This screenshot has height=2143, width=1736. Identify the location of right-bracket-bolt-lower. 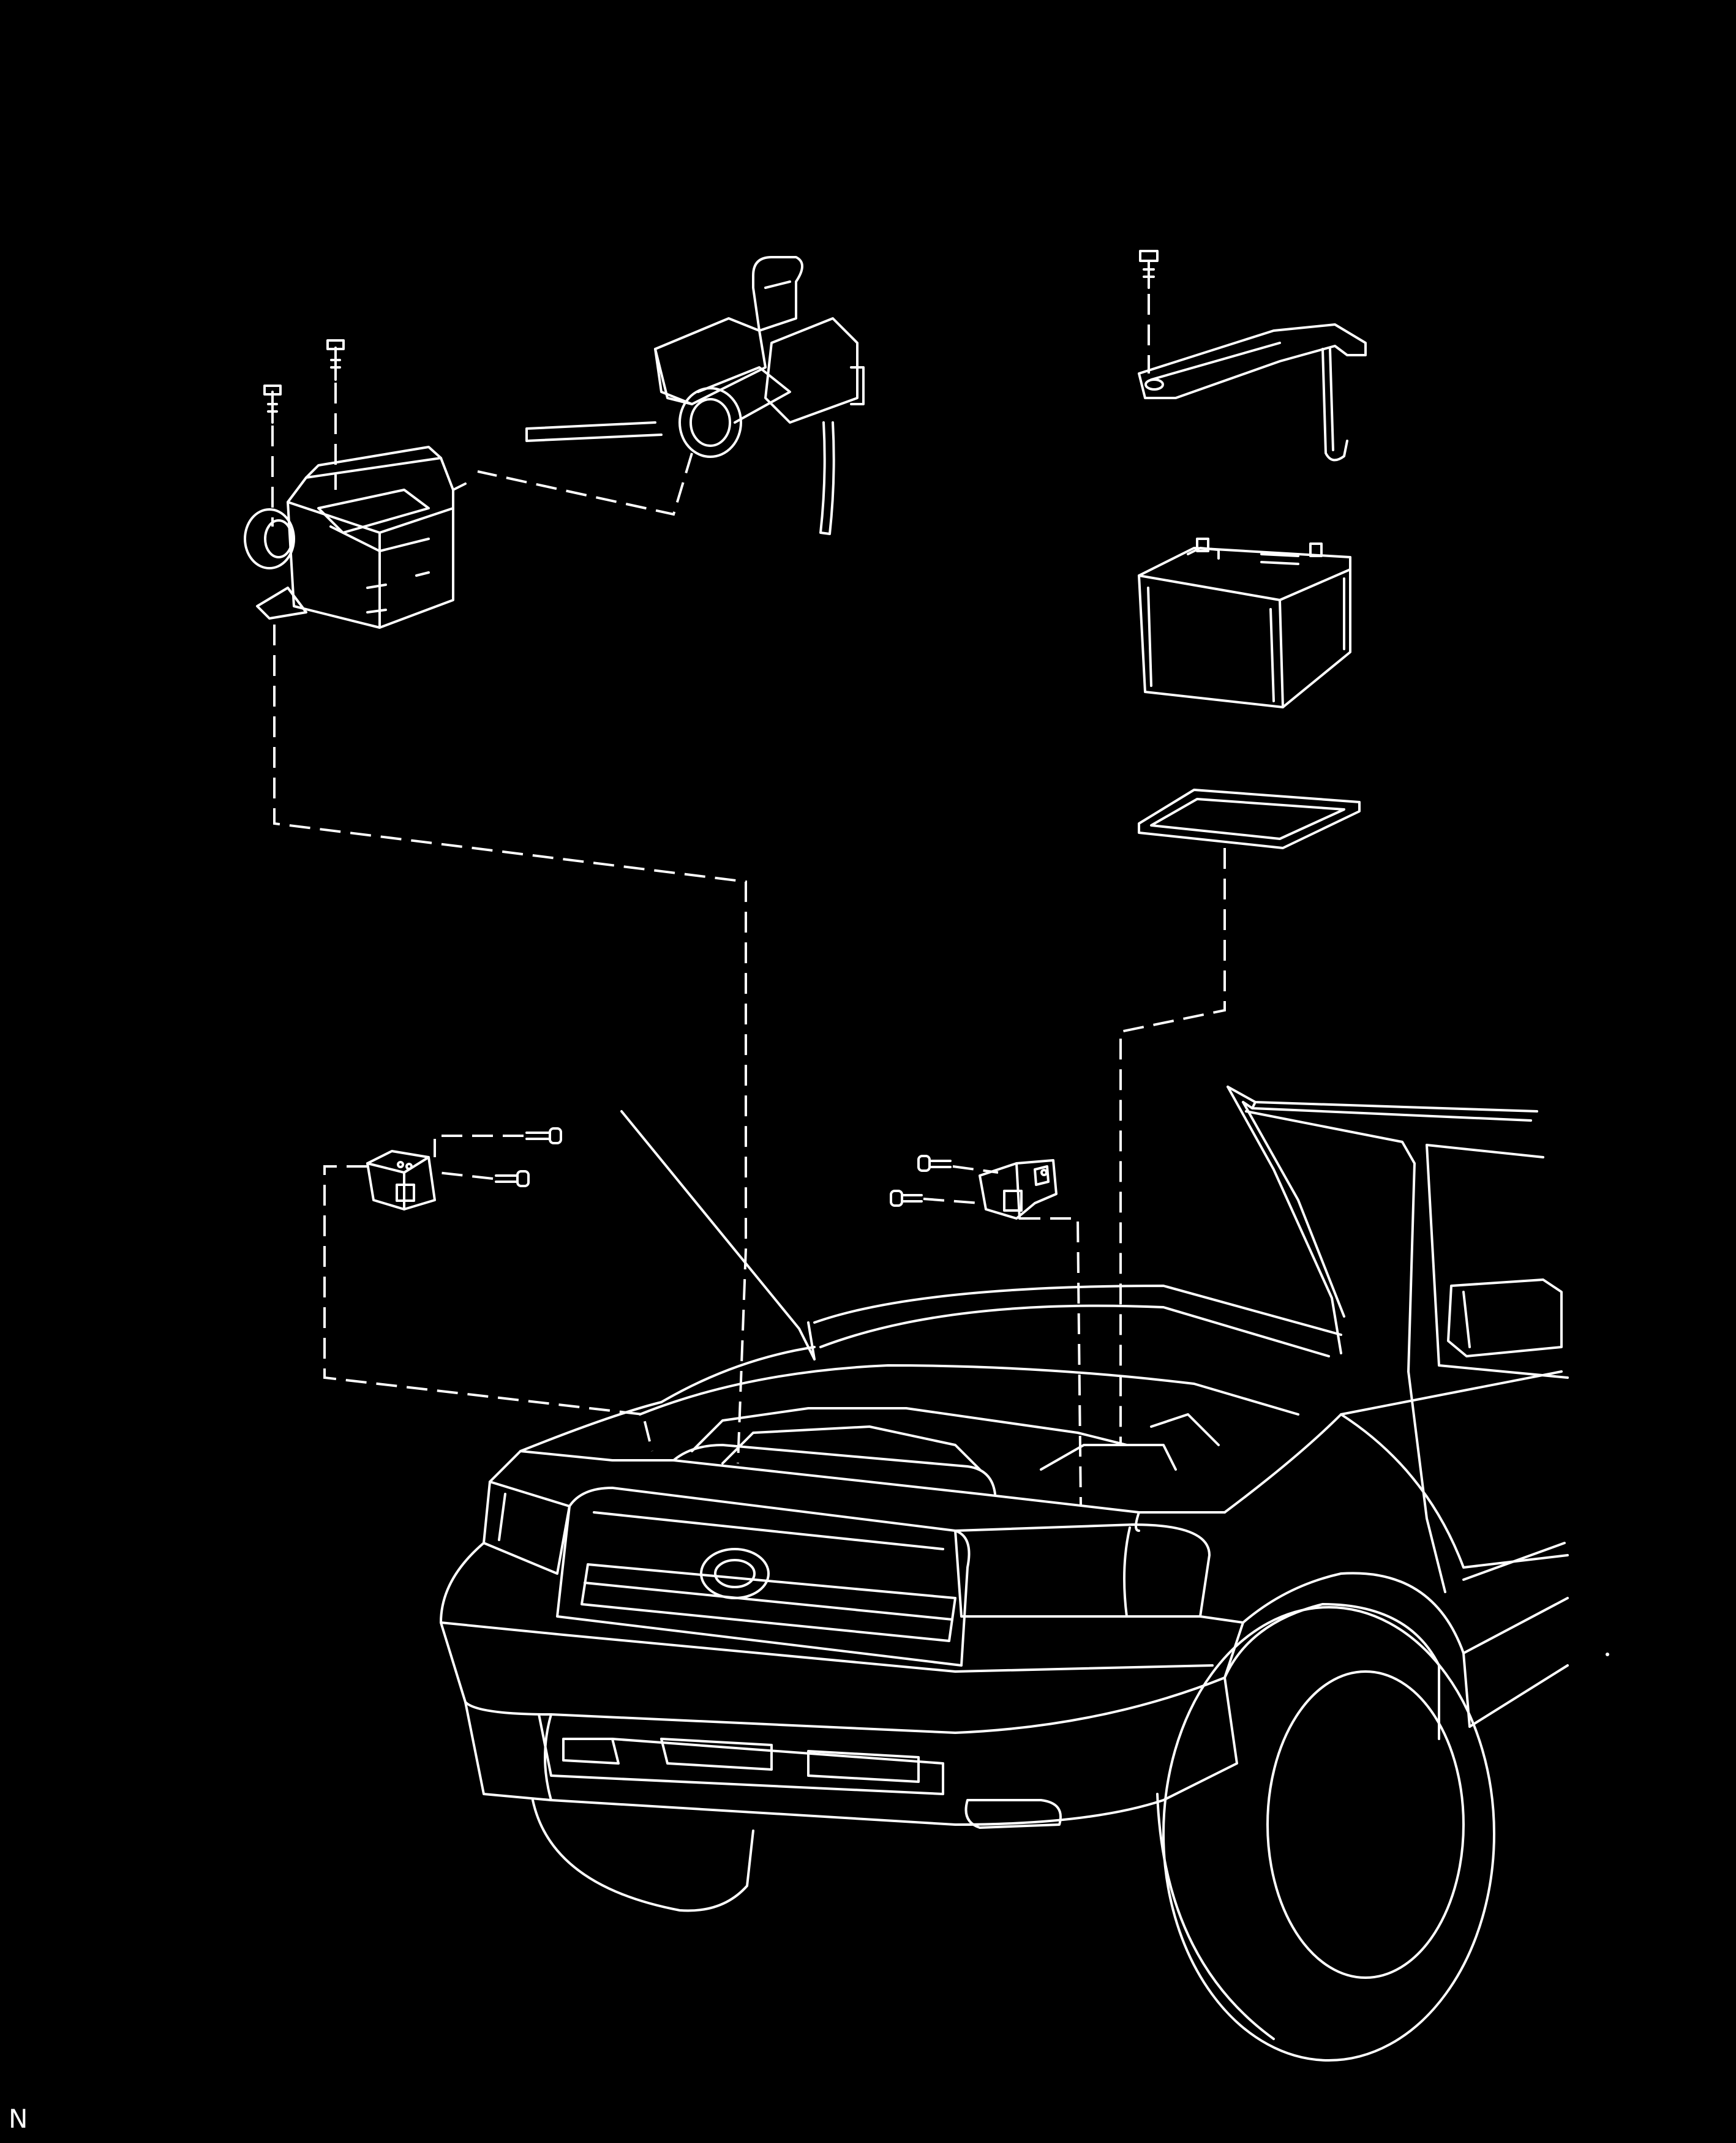
(907, 1198).